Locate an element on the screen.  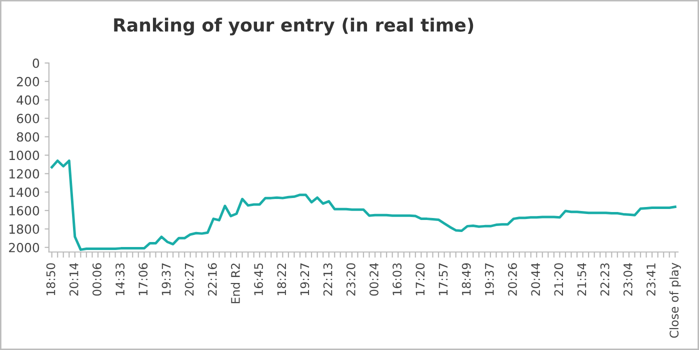
x-tick-label: End R2 is located at coordinates (235, 284).